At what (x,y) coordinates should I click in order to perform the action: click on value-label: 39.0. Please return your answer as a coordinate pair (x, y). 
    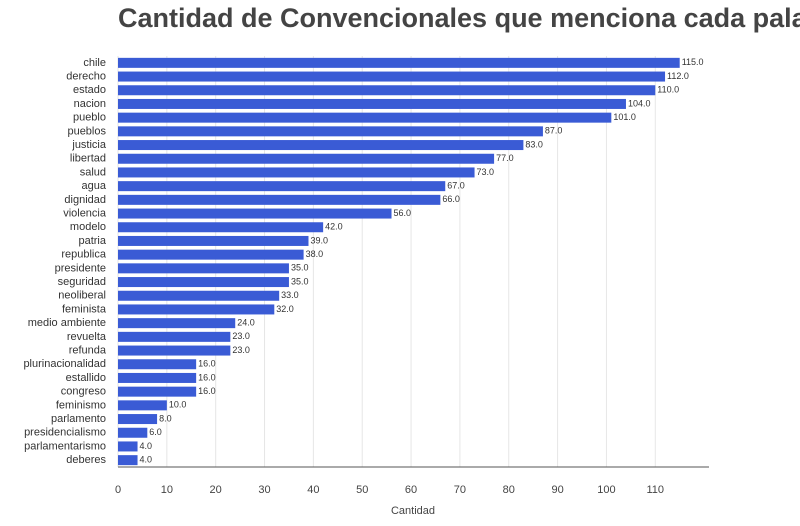
    Looking at the image, I should click on (319, 240).